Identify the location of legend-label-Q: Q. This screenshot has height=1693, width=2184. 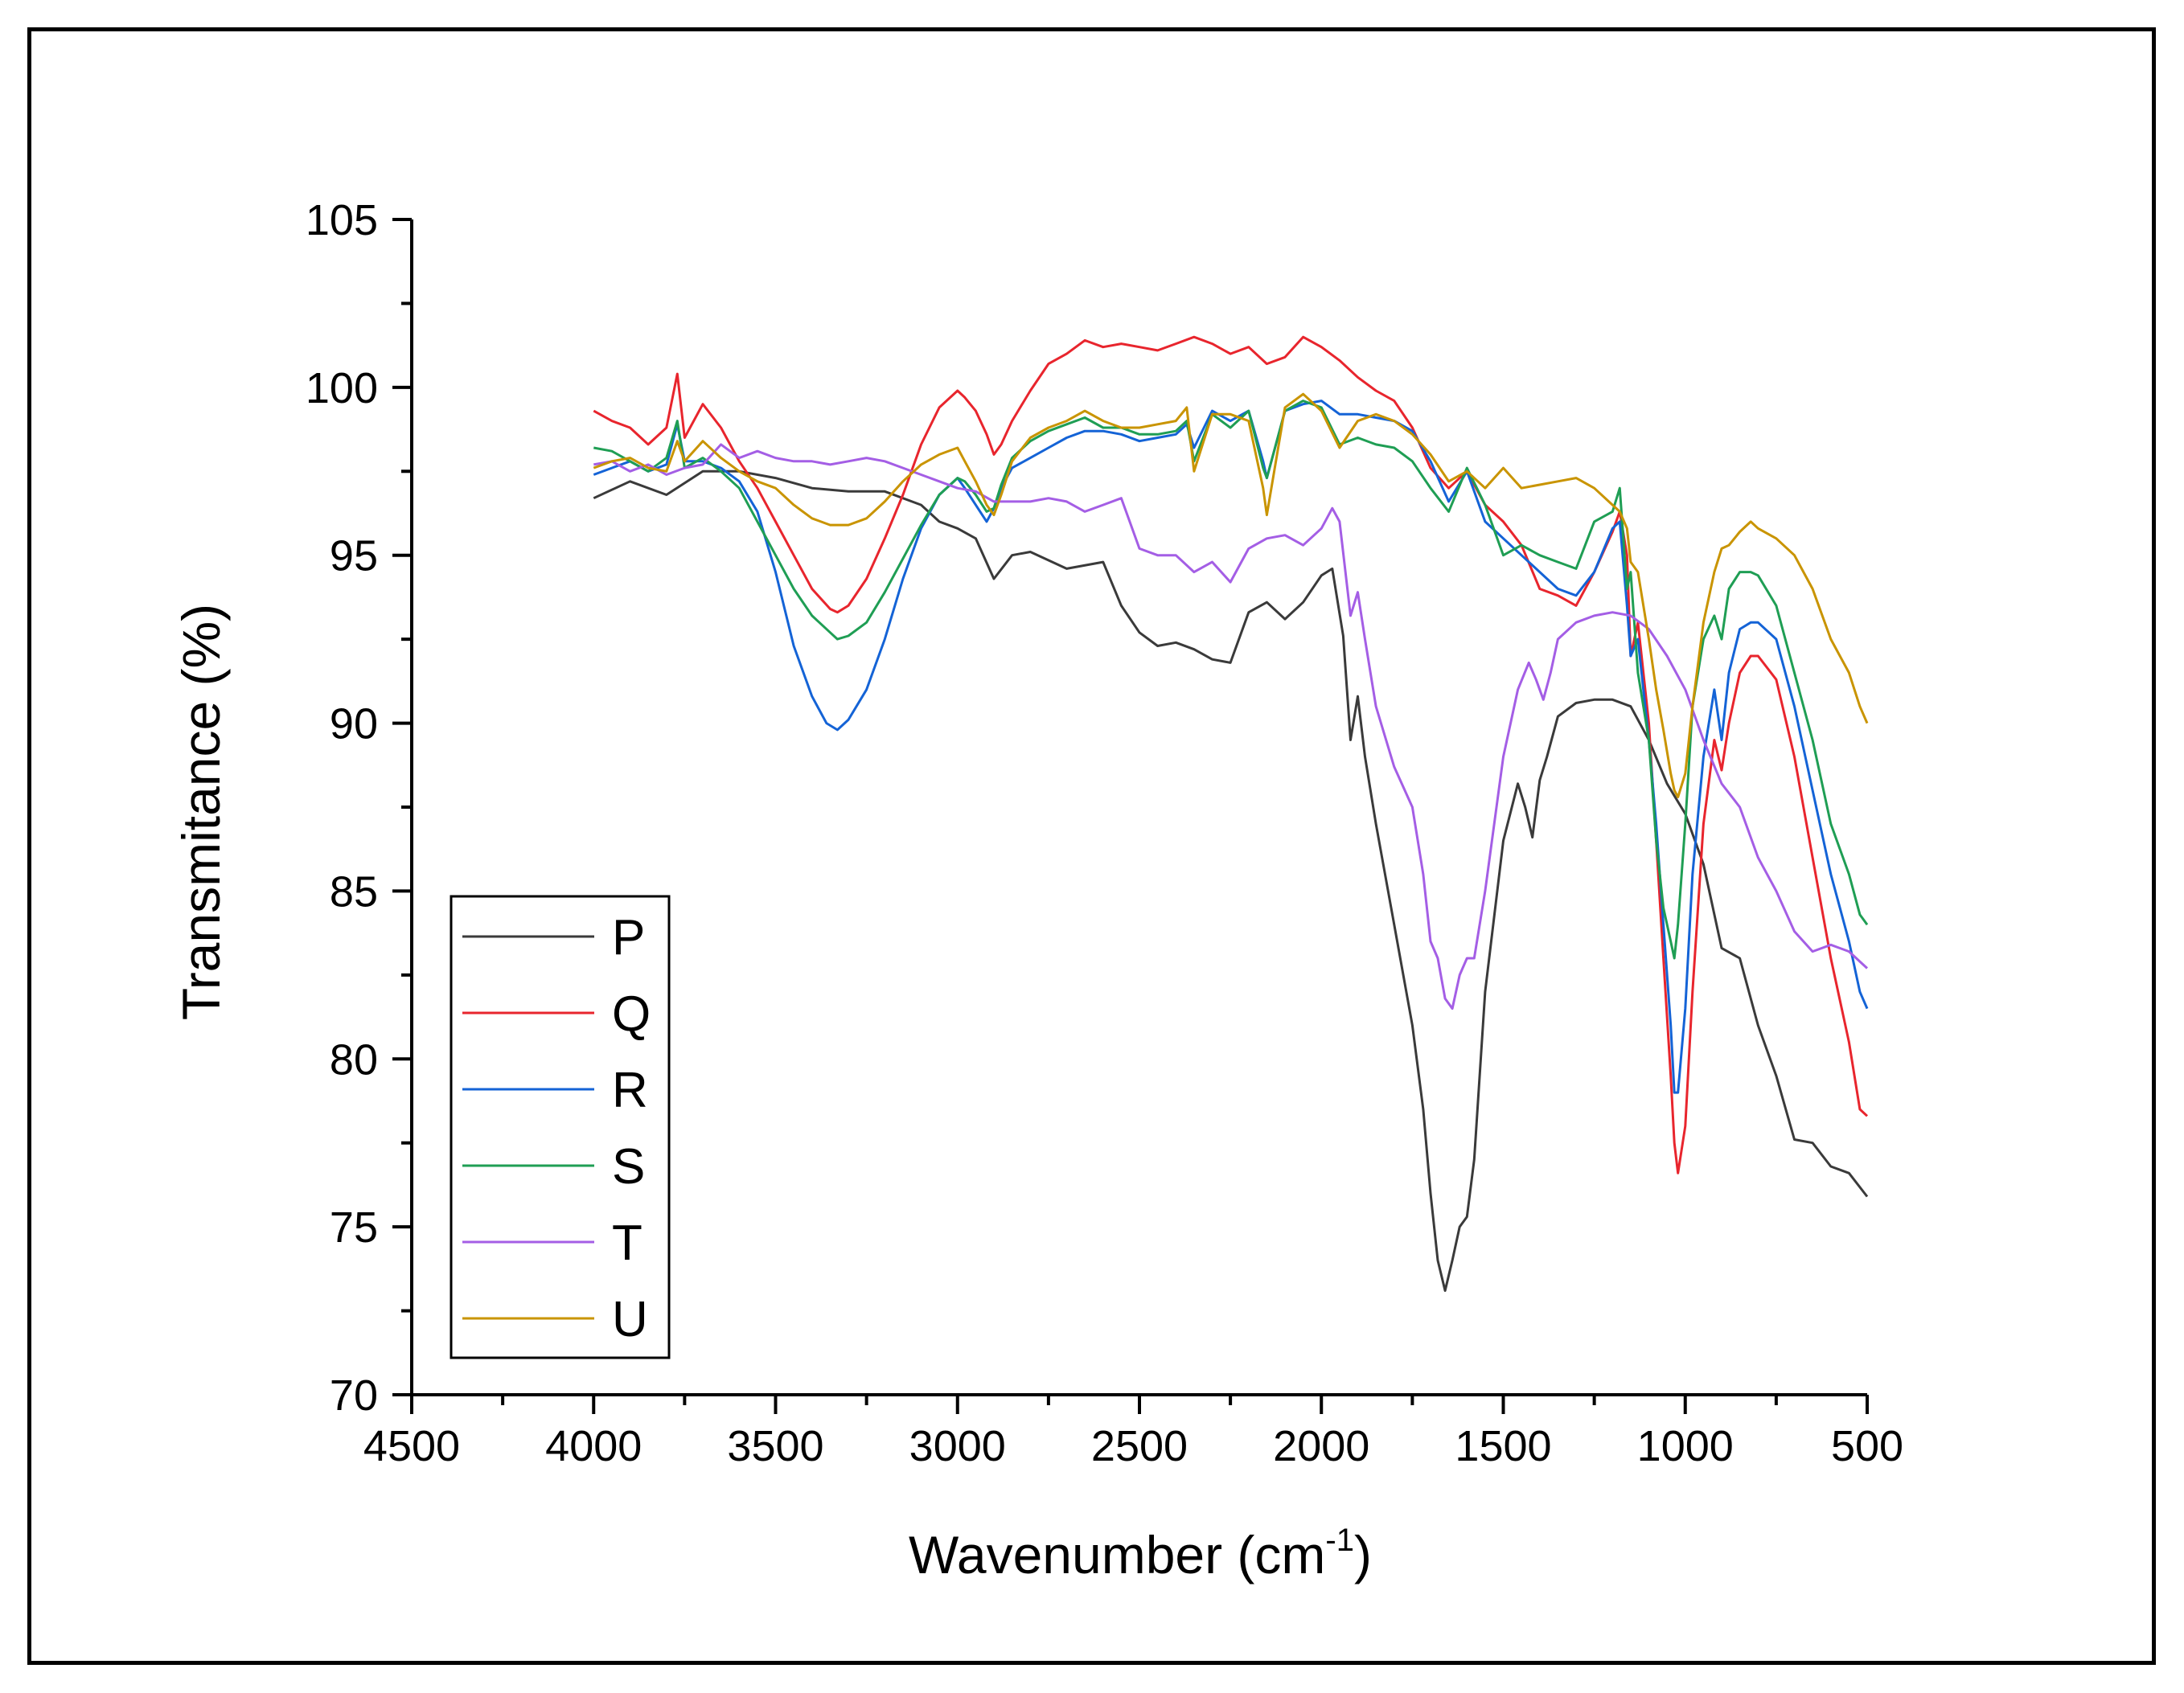
(631, 1014).